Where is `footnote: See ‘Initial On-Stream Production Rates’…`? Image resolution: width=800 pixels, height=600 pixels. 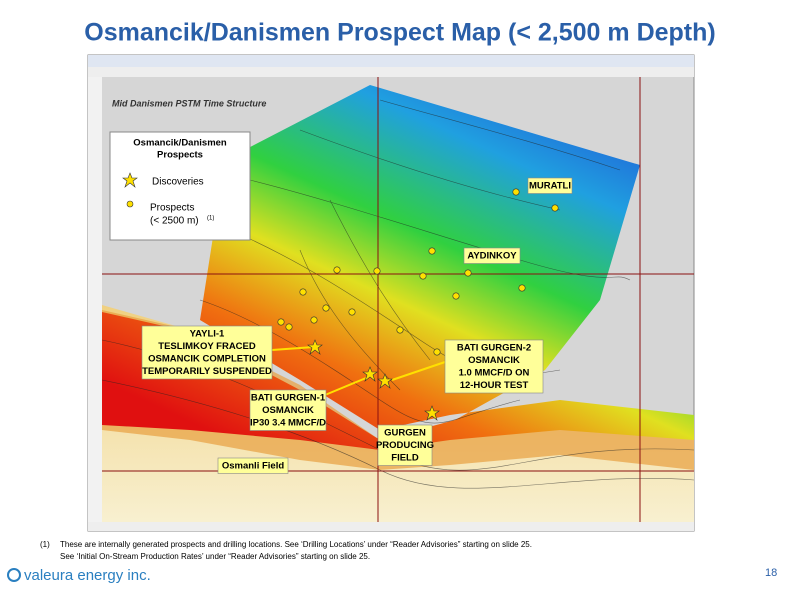
footnote: See ‘Initial On-Stream Production Rates’… is located at coordinates (215, 556).